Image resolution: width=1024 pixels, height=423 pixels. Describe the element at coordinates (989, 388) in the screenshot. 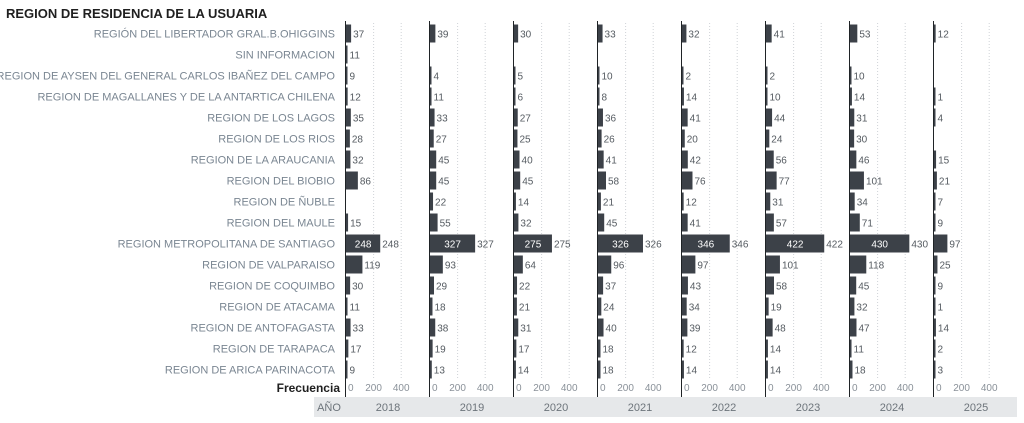

I see `x-tick-label: 400` at that location.